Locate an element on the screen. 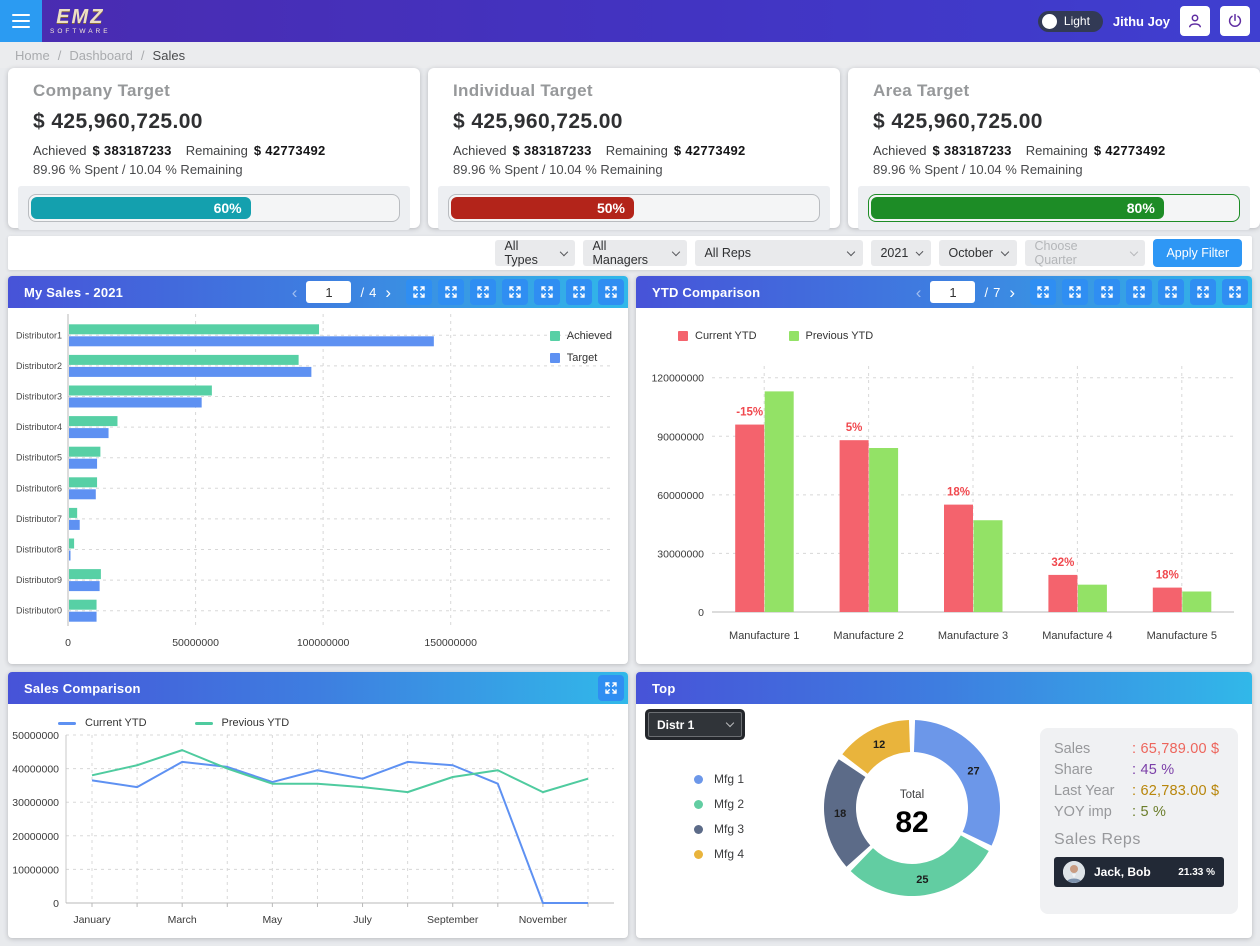 This screenshot has height=946, width=1260. top-navbar: EMZ SOFTWARE Light Jithu Joy is located at coordinates (630, 21).